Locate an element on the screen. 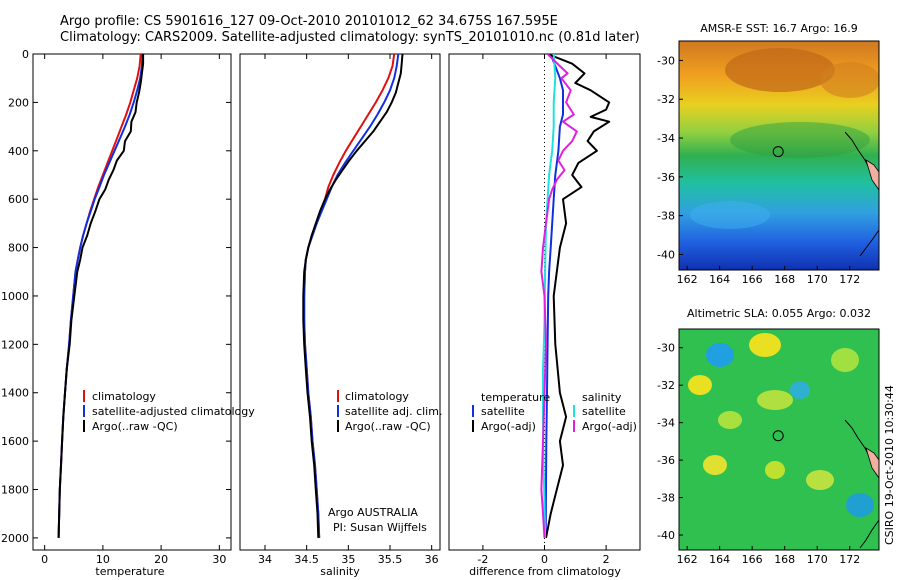  operator-label: Argo AUSTRALIA is located at coordinates (373, 512).